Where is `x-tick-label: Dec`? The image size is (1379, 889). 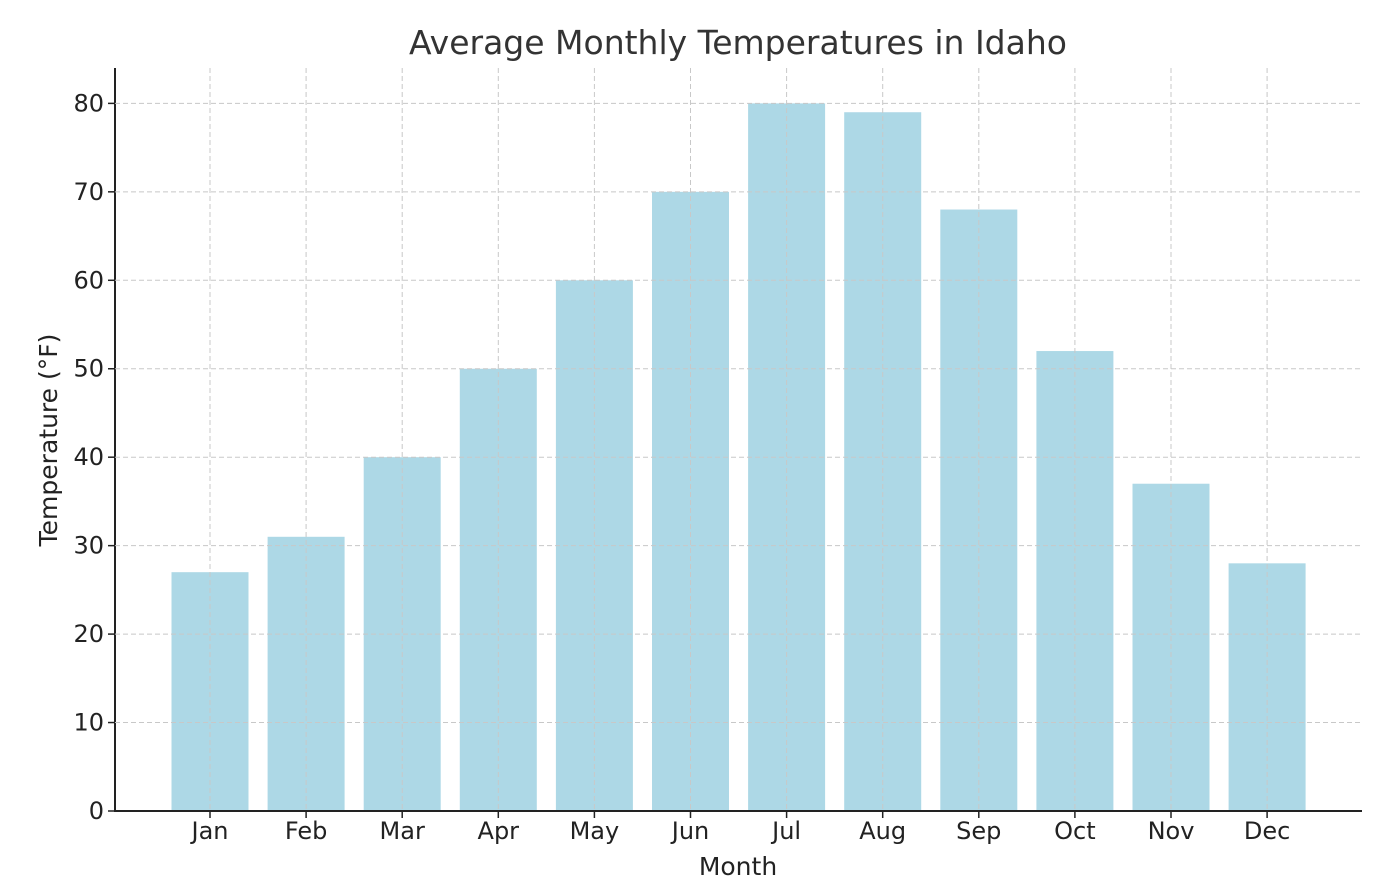
x-tick-label: Dec is located at coordinates (1267, 831).